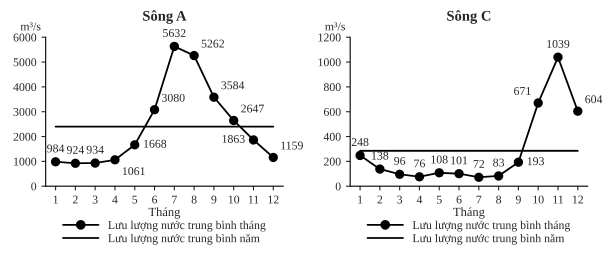 The image size is (609, 266). I want to click on y-tick-label: 3000, so click(25, 112).